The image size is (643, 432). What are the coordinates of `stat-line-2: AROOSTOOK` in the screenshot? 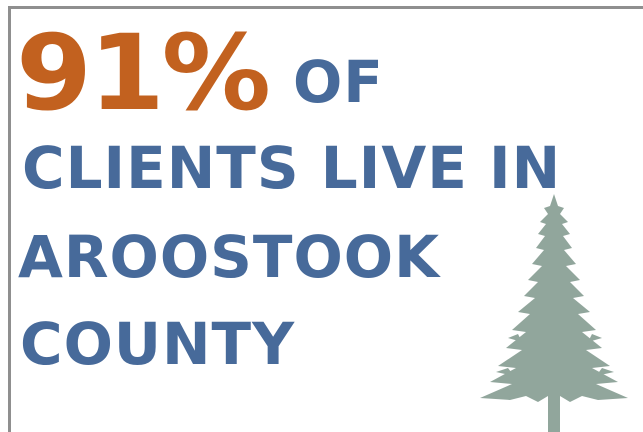 It's located at (229, 257).